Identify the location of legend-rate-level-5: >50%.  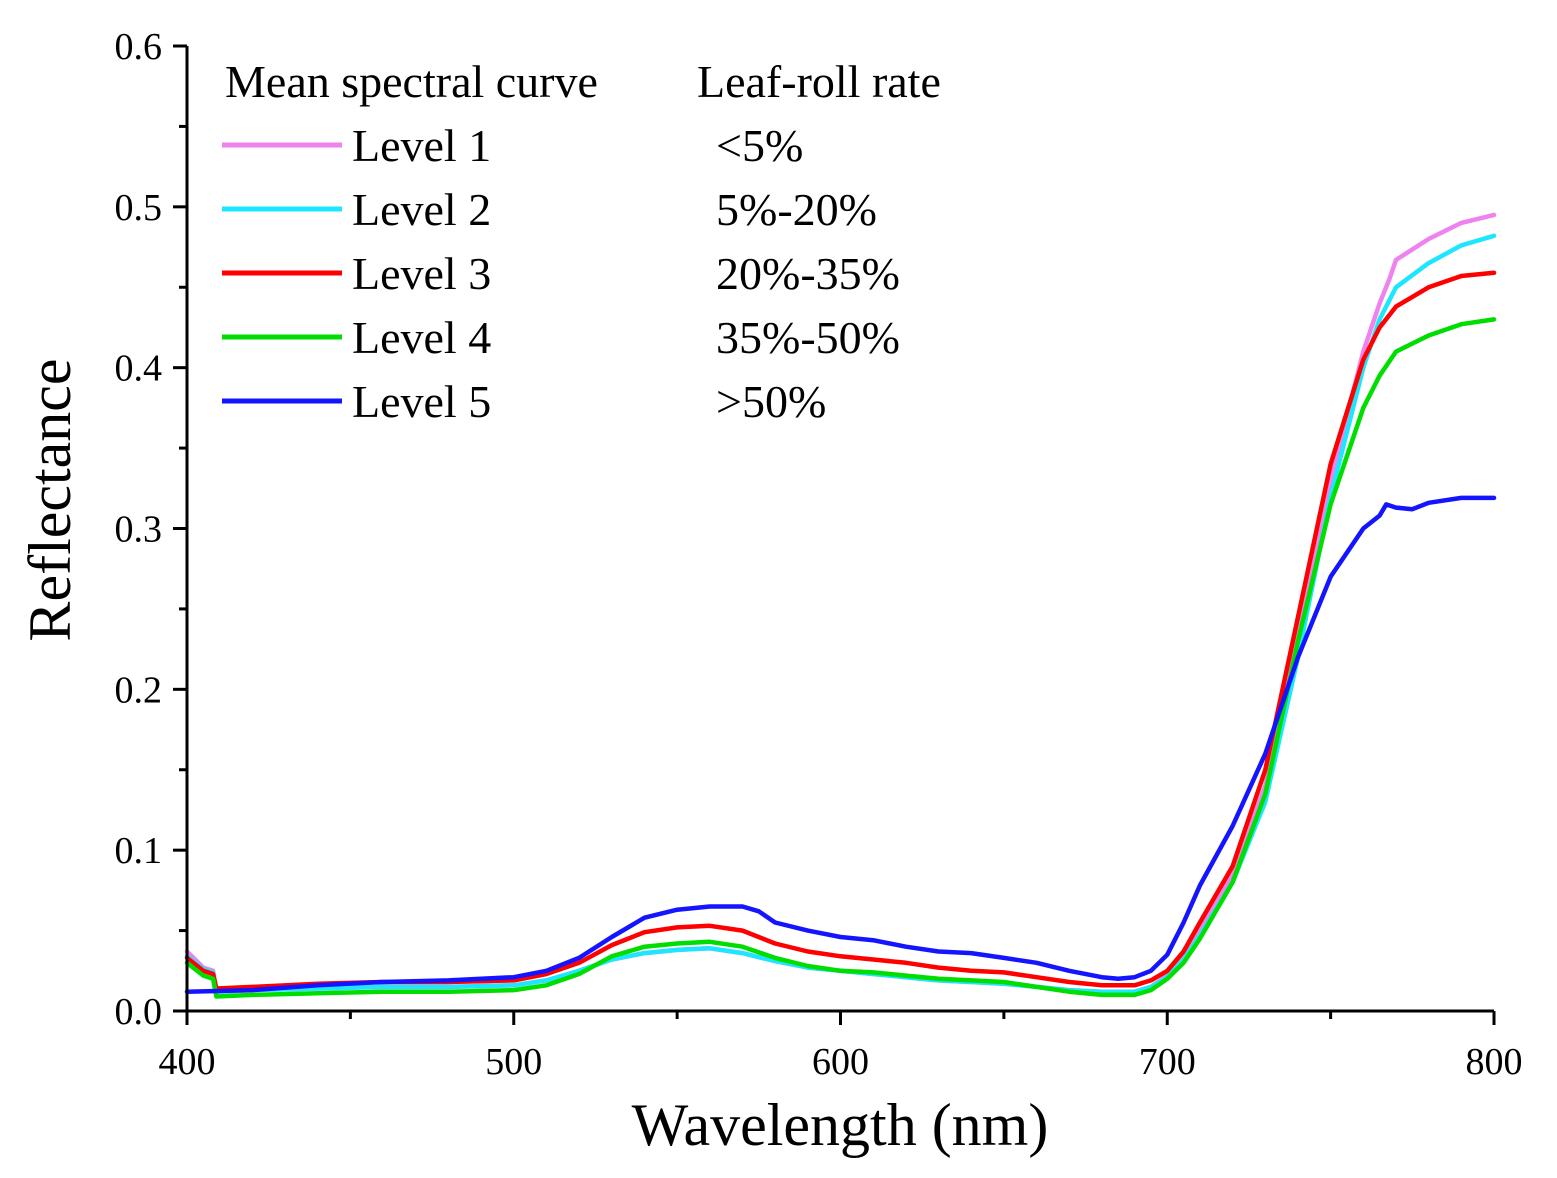
(771, 401).